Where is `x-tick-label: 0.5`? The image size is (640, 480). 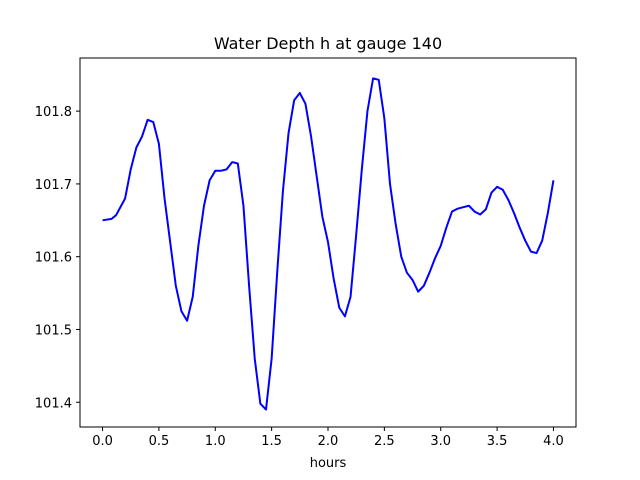 x-tick-label: 0.5 is located at coordinates (159, 441).